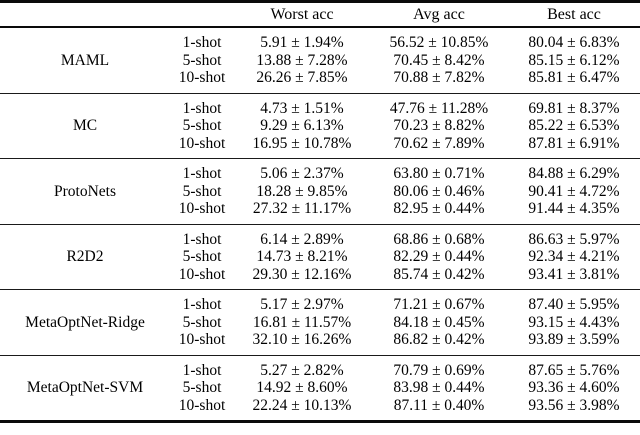  Describe the element at coordinates (574, 42) in the screenshot. I see `cell-best: 80.04 ± 6.83%` at that location.